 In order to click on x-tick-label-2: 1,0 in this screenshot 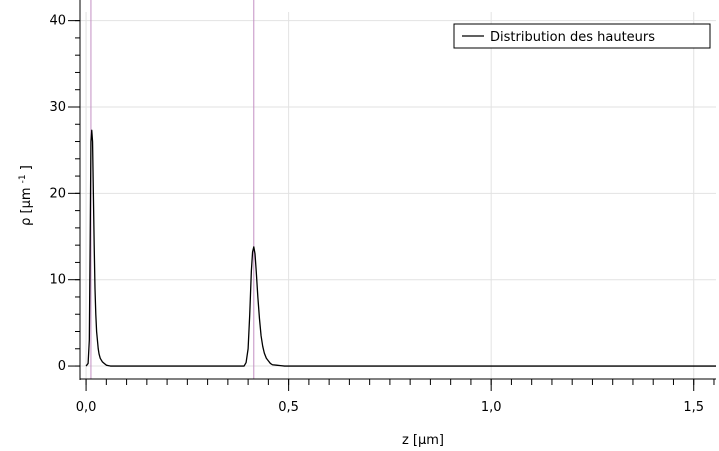, I will do `click(491, 407)`.